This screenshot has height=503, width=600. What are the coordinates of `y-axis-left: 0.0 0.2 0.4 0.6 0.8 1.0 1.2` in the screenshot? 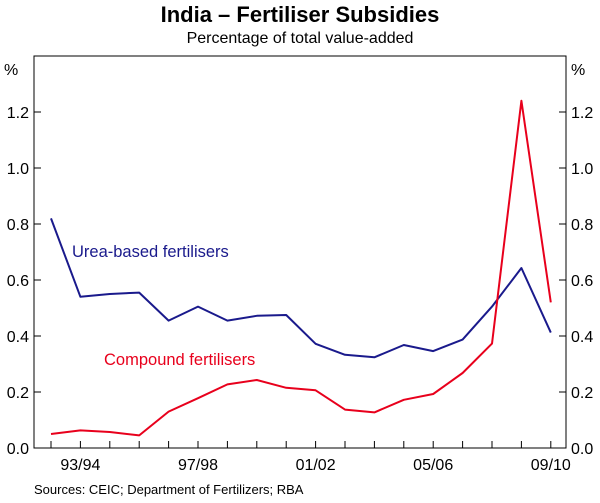 It's located at (24, 281).